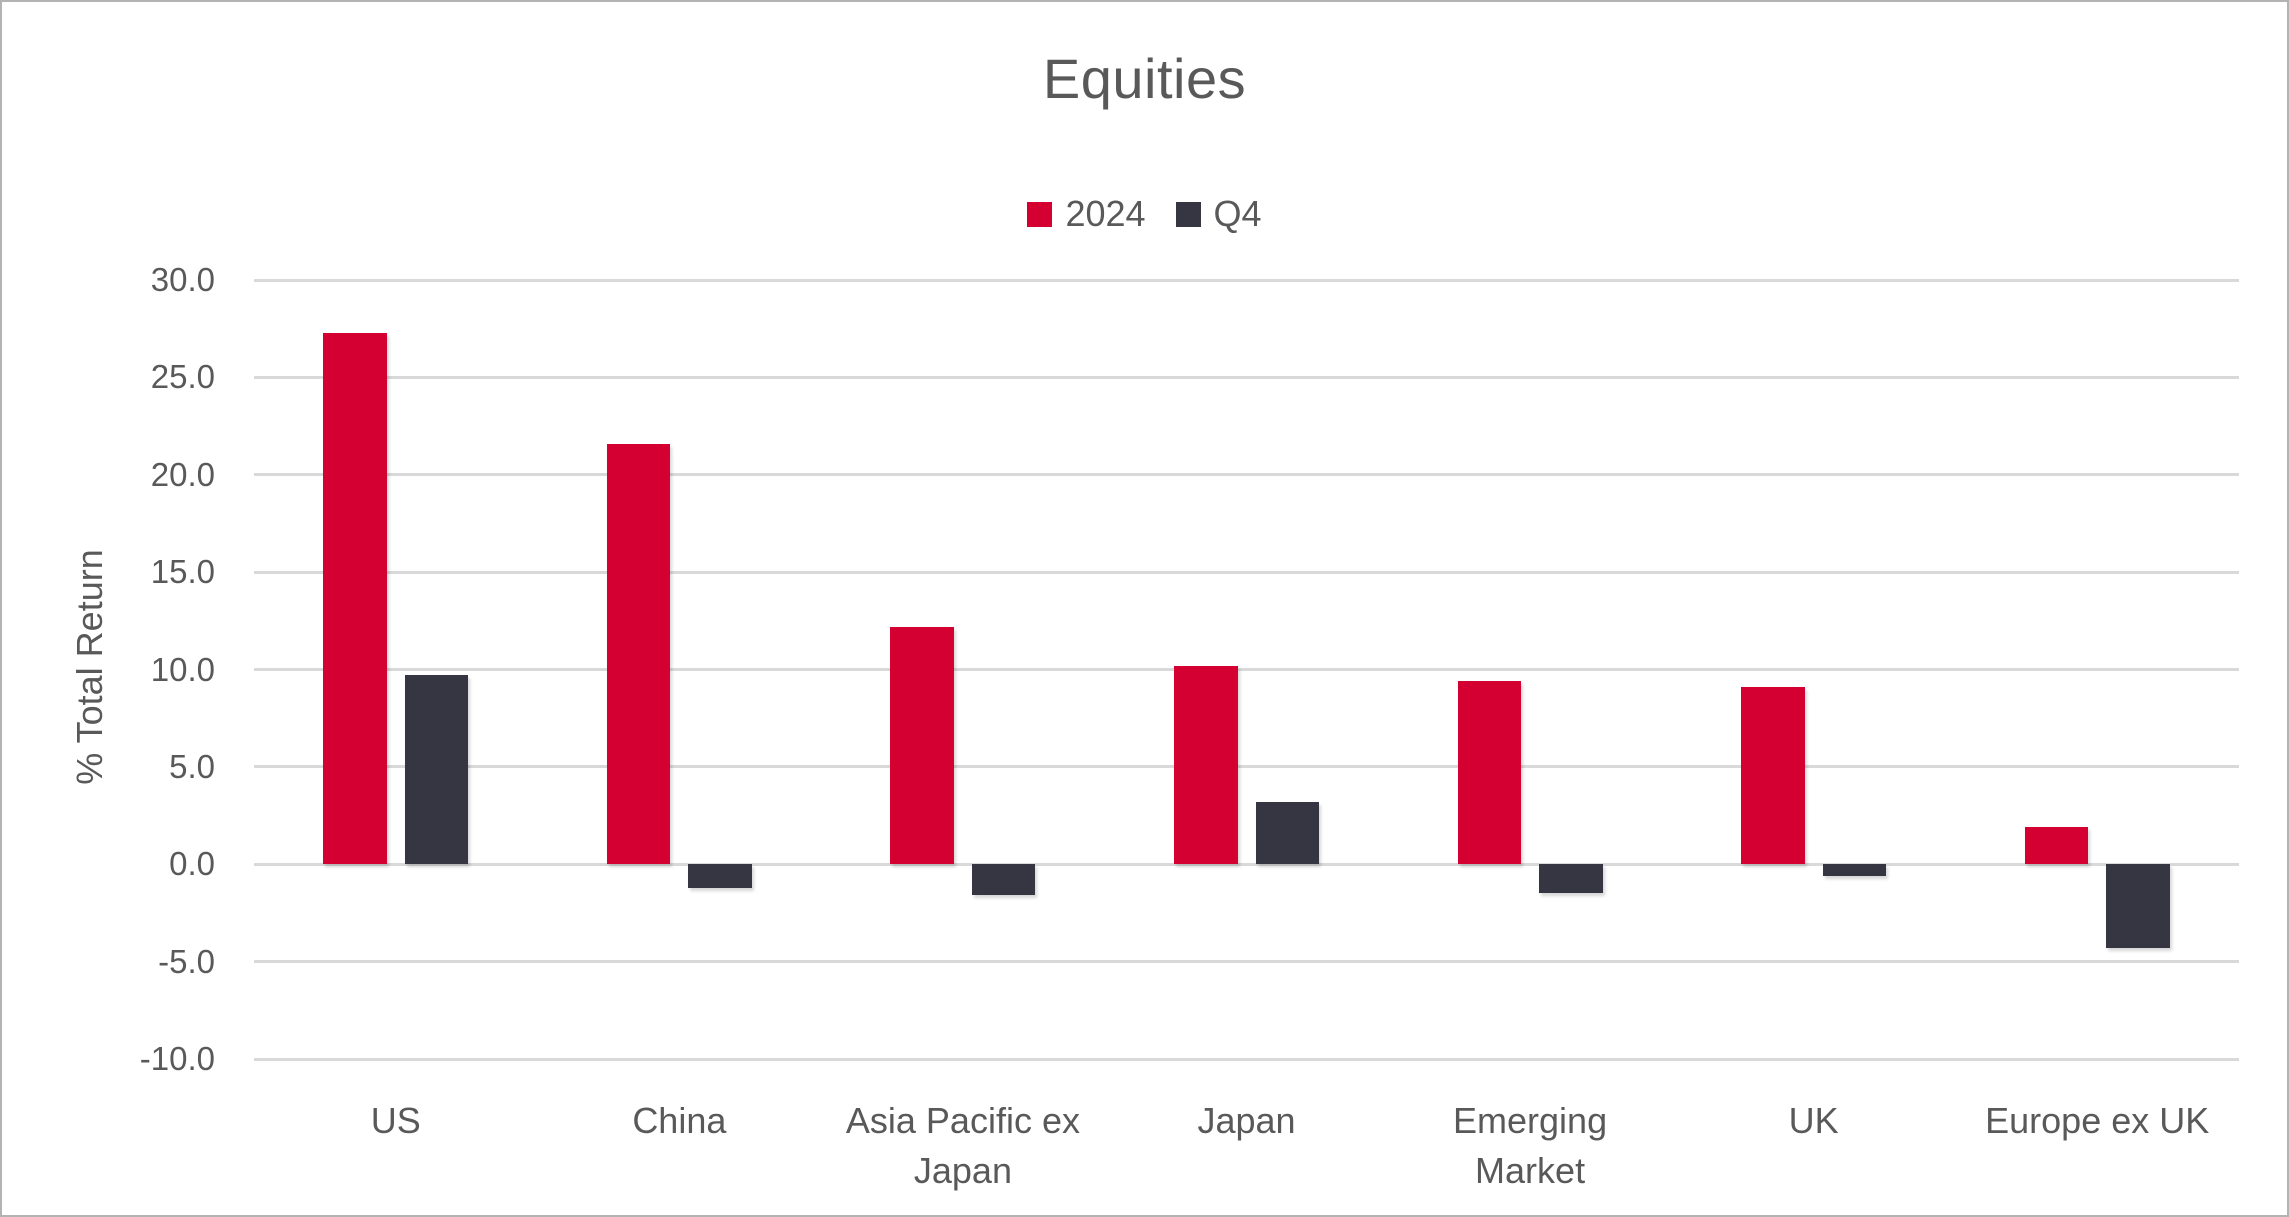  I want to click on x-category-label-china: China, so click(679, 1120).